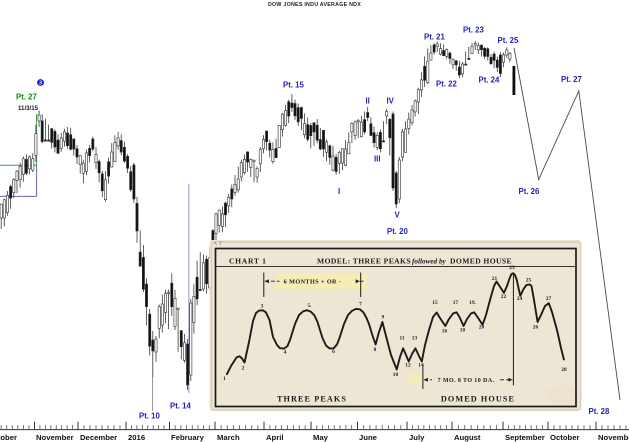 This screenshot has height=442, width=629. I want to click on model-point-27: 27, so click(549, 299).